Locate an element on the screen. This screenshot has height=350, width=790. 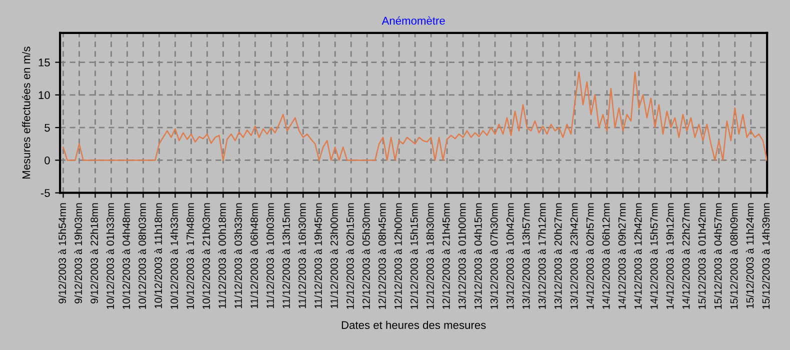
chart-title: Anémomètre is located at coordinates (413, 20).